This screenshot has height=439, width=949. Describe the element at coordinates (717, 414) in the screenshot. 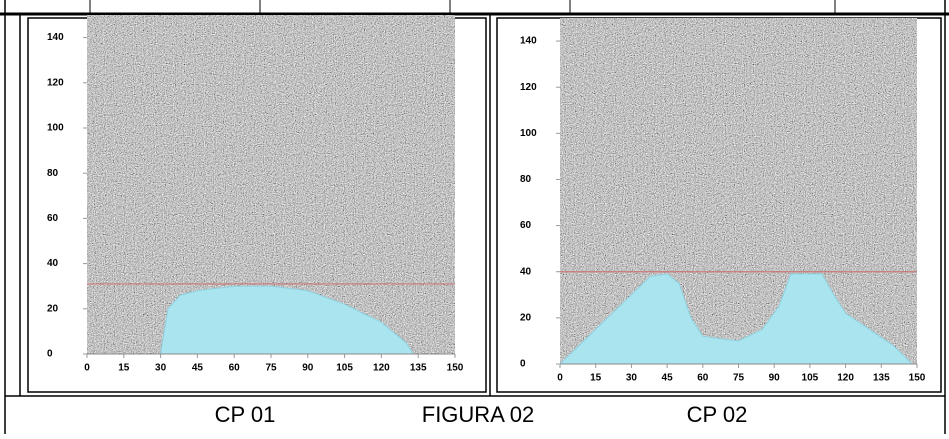

I see `chart-title: CP 02` at that location.